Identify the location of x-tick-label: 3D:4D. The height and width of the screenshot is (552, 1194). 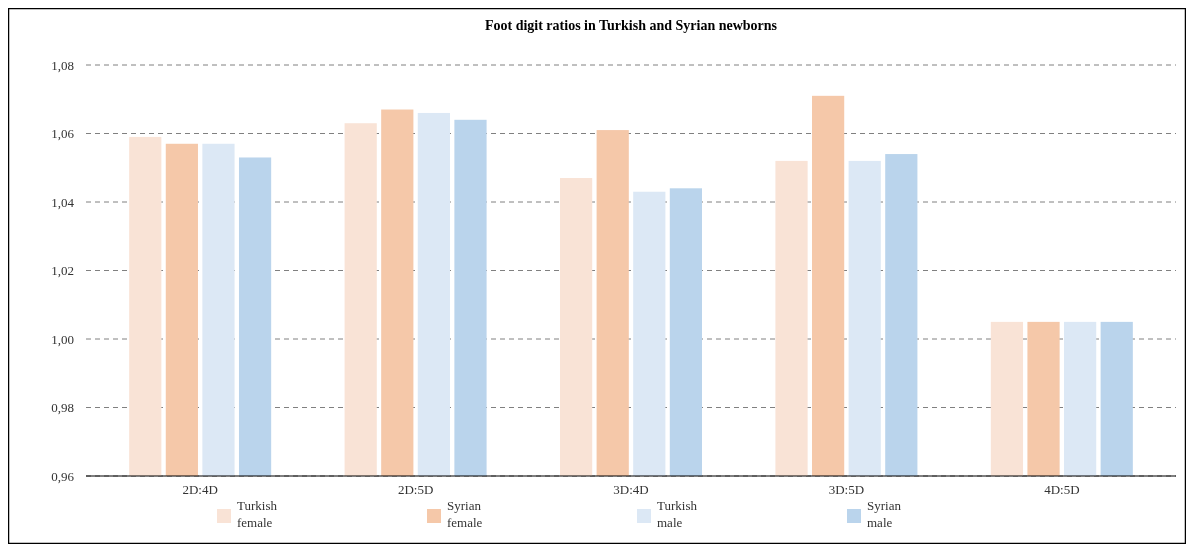
(631, 489).